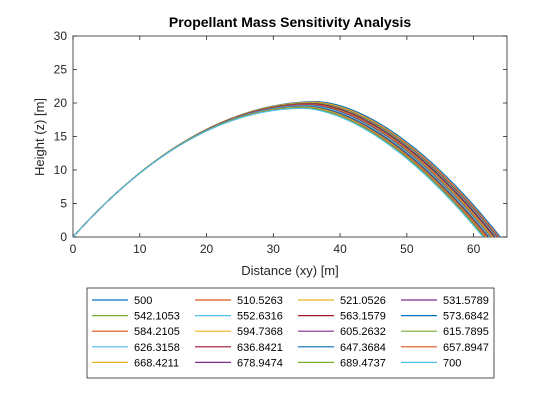 This screenshot has width=560, height=420. I want to click on legend-entry-label: 615.7895, so click(466, 332).